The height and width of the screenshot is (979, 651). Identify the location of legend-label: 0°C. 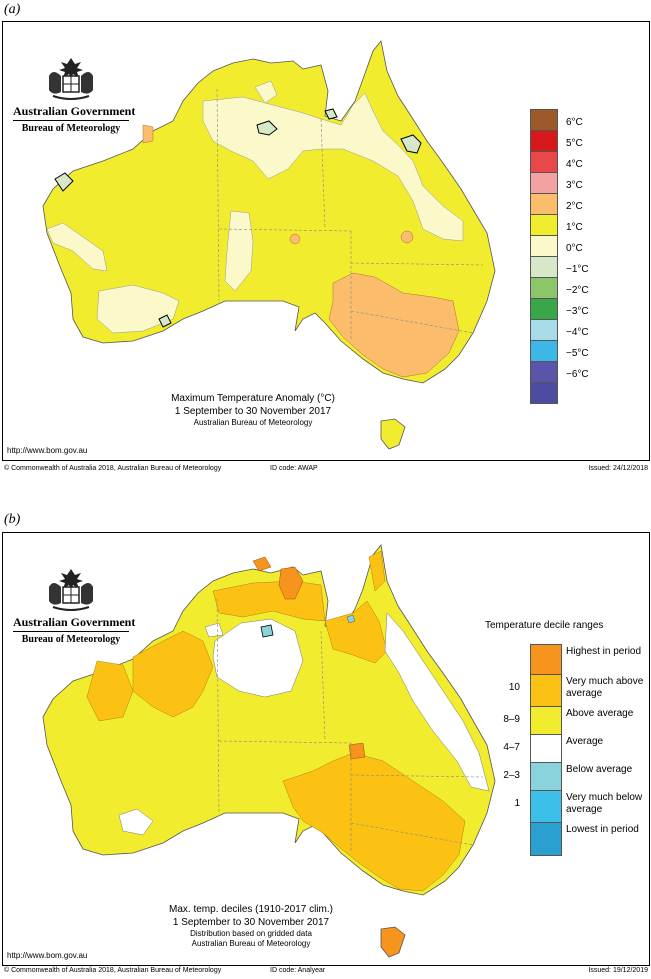
(574, 248).